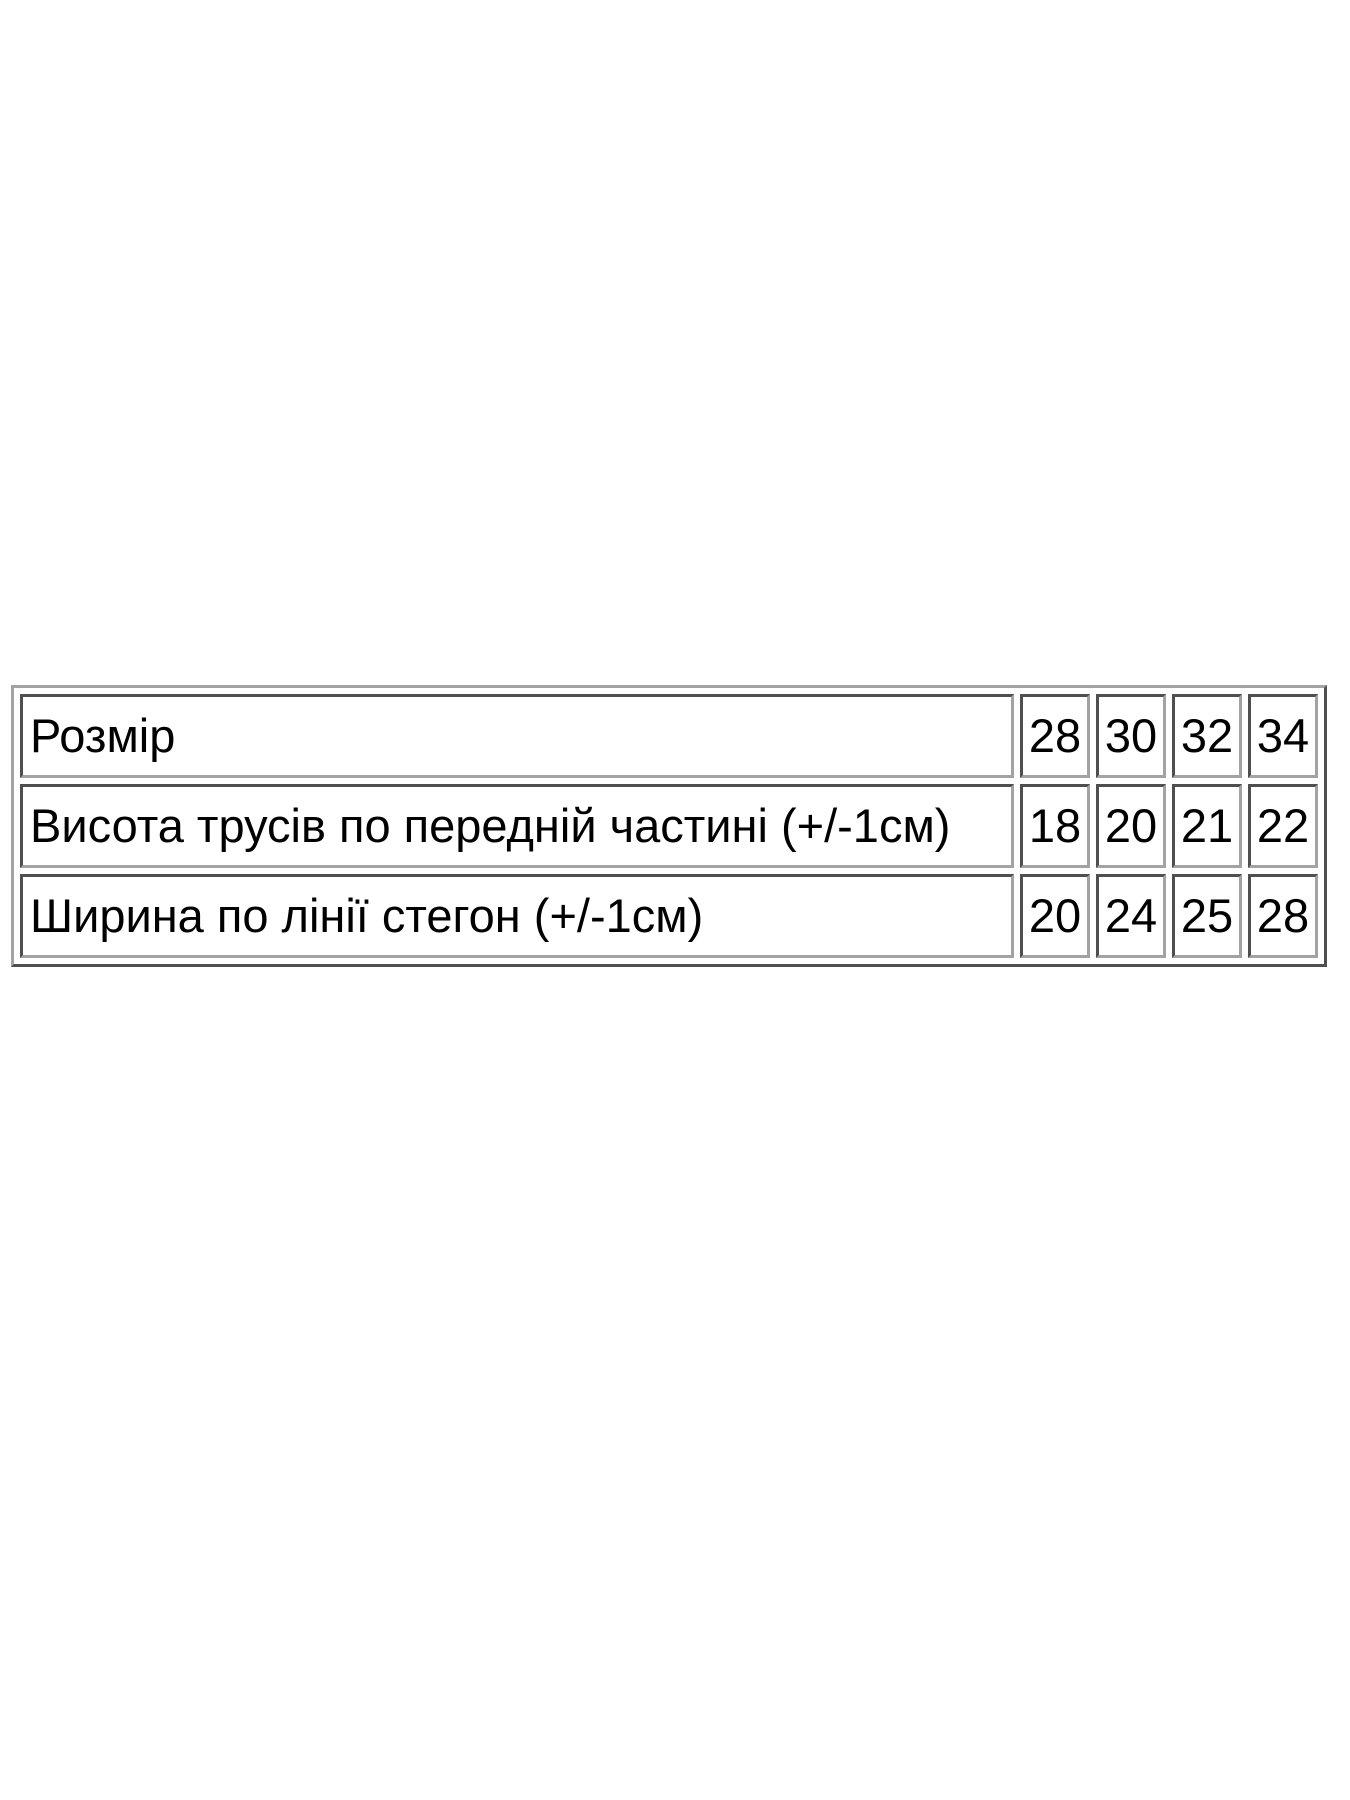 The height and width of the screenshot is (1800, 1350). Describe the element at coordinates (517, 736) in the screenshot. I see `row-label-size: Розмір` at that location.